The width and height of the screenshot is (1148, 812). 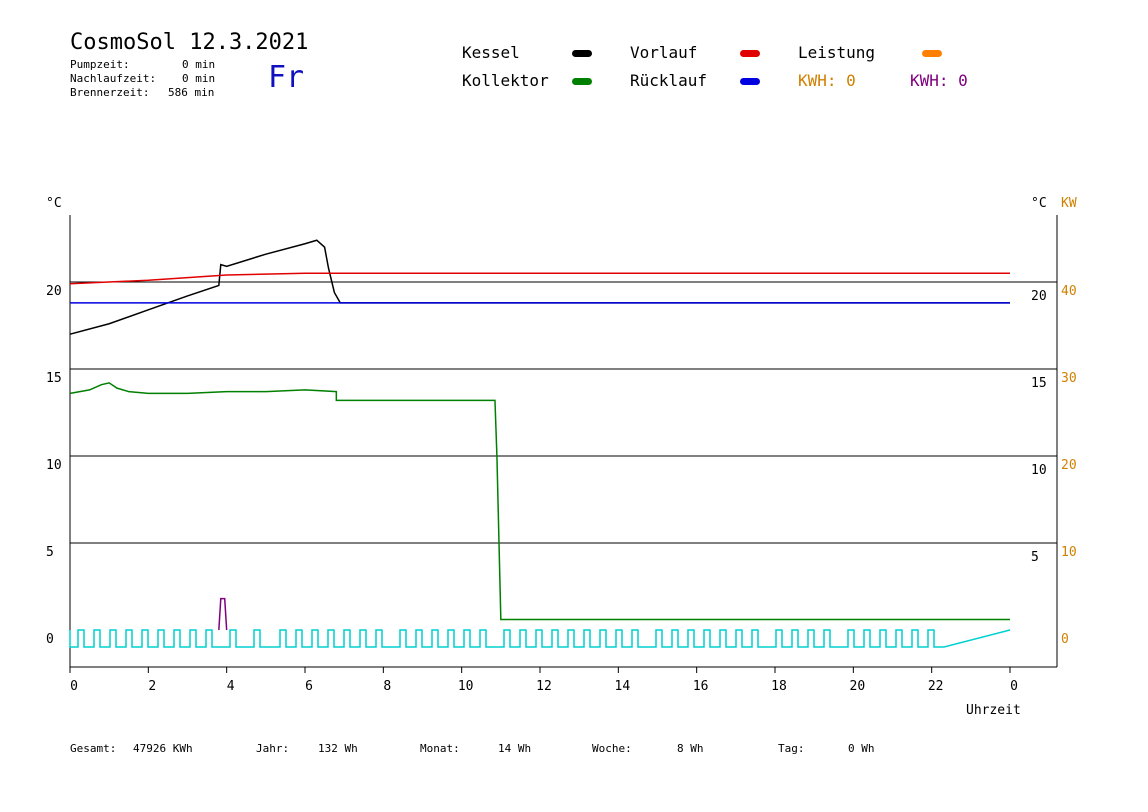 I want to click on legend-kessel: Kessel, so click(x=491, y=52).